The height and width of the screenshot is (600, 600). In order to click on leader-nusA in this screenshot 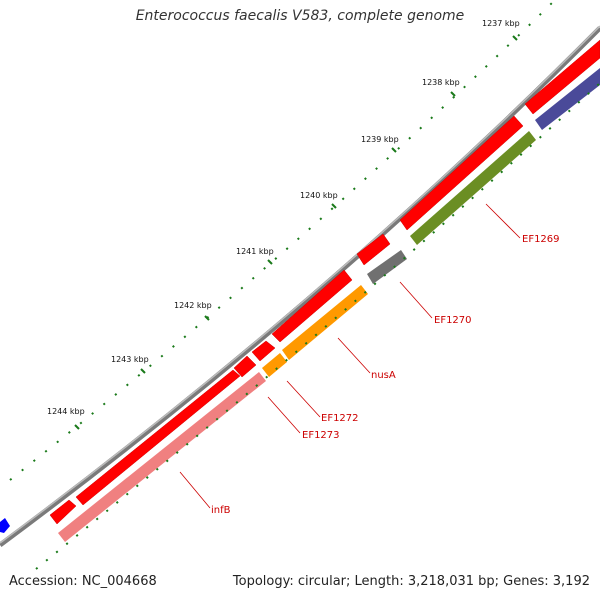, I will do `click(354, 355)`.